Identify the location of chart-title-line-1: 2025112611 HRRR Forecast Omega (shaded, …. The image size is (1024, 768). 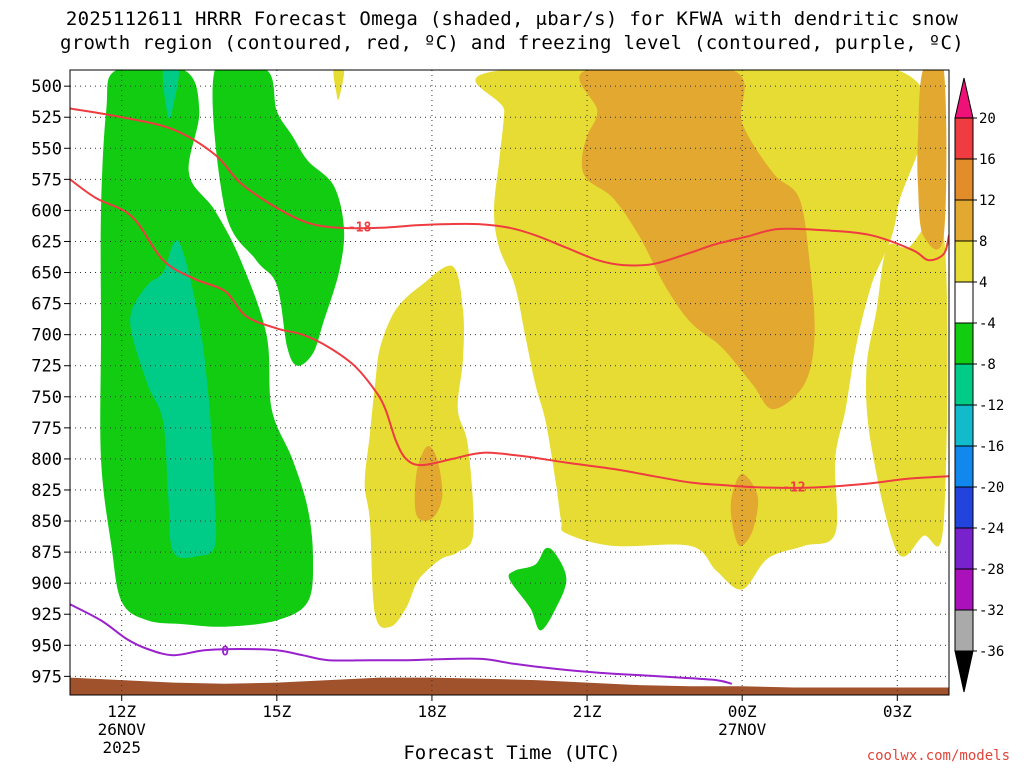
(512, 19).